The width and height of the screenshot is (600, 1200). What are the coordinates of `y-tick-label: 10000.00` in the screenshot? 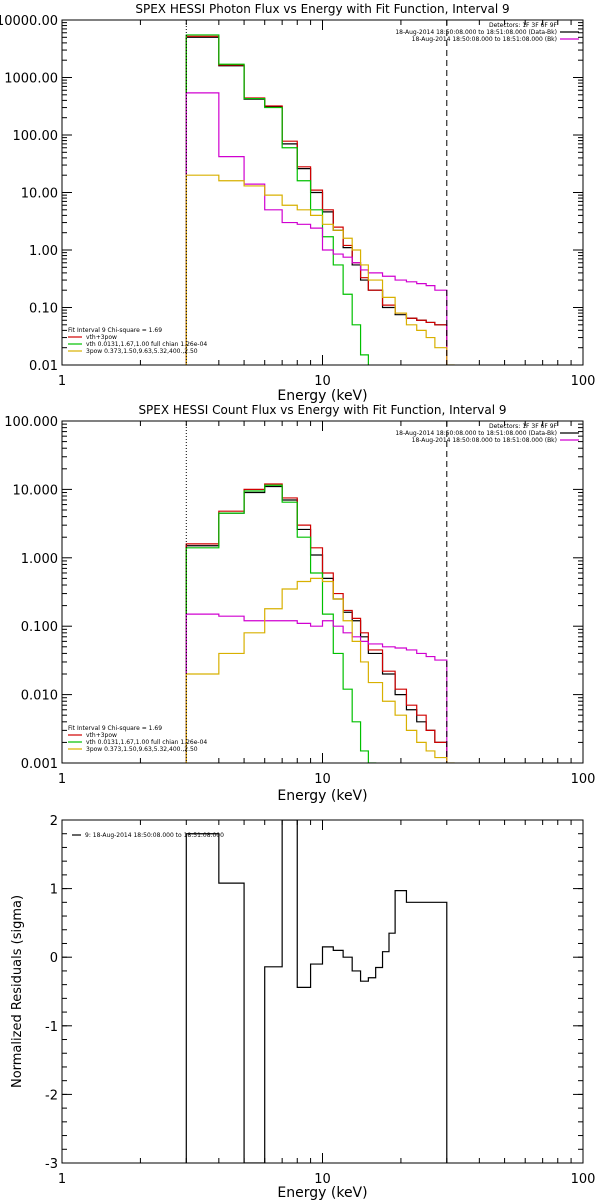 It's located at (29, 21).